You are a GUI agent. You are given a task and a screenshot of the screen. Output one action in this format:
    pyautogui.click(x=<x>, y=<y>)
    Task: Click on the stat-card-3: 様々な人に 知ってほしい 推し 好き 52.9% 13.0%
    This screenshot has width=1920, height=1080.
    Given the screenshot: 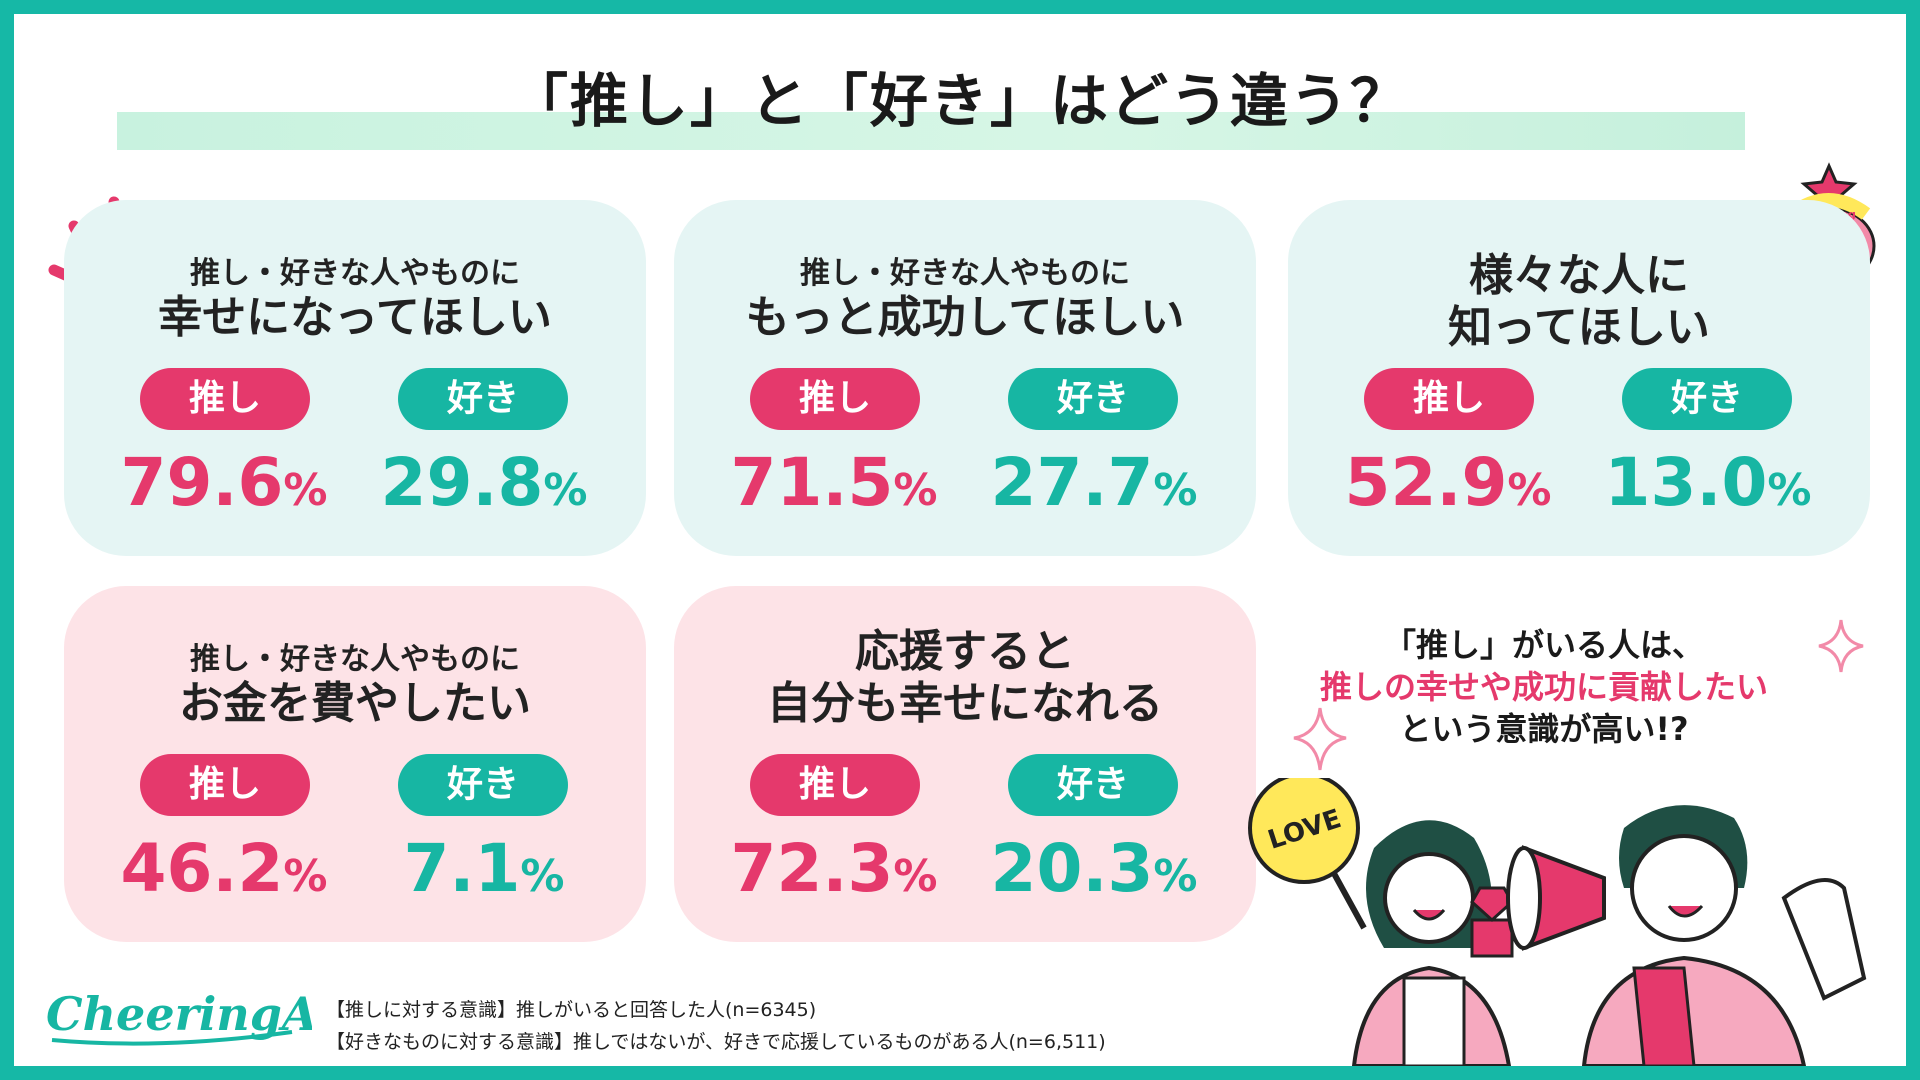 What is the action you would take?
    pyautogui.click(x=1579, y=378)
    